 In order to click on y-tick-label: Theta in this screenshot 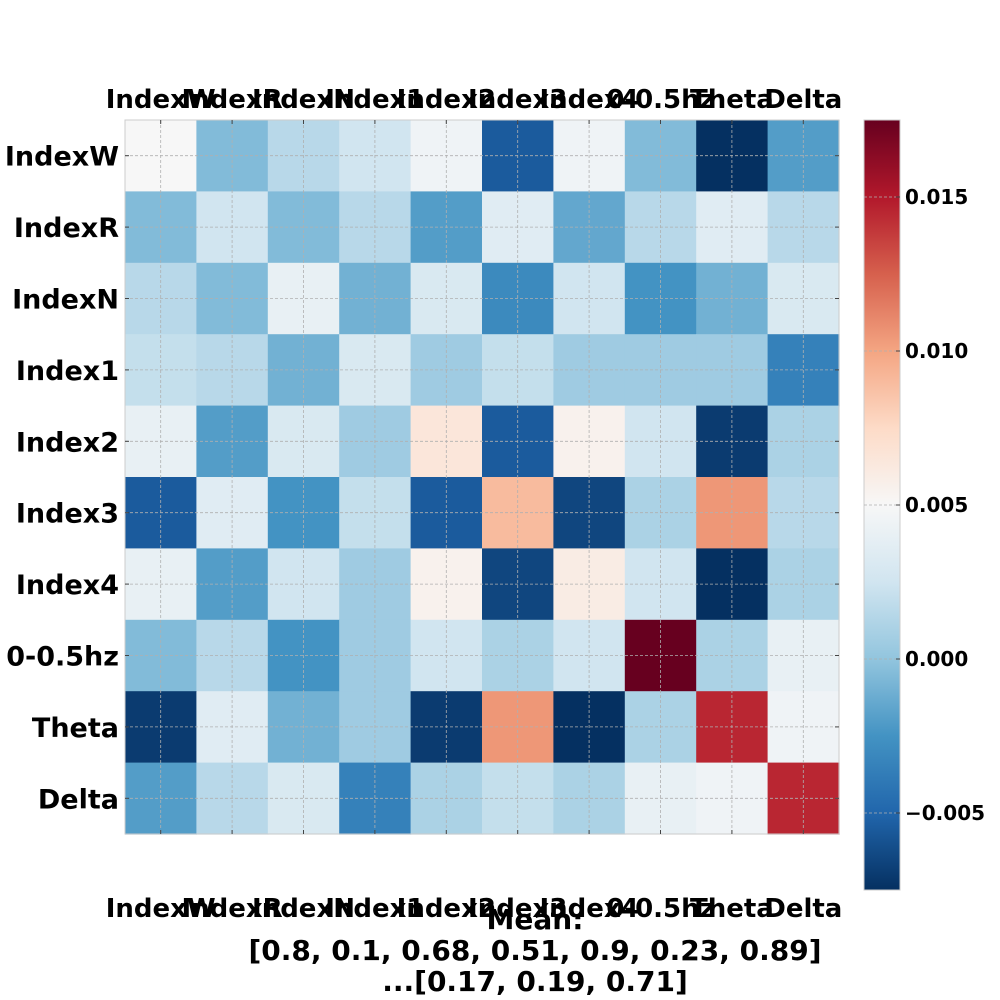, I will do `click(75, 728)`.